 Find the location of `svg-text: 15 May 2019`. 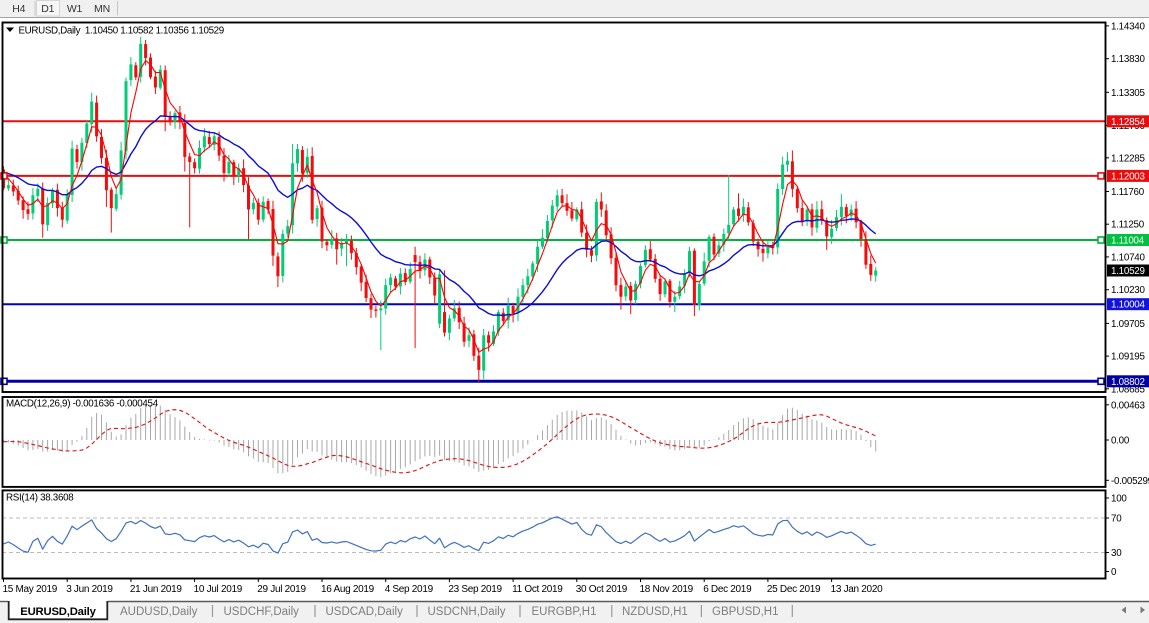

svg-text: 15 May 2019 is located at coordinates (30, 589).